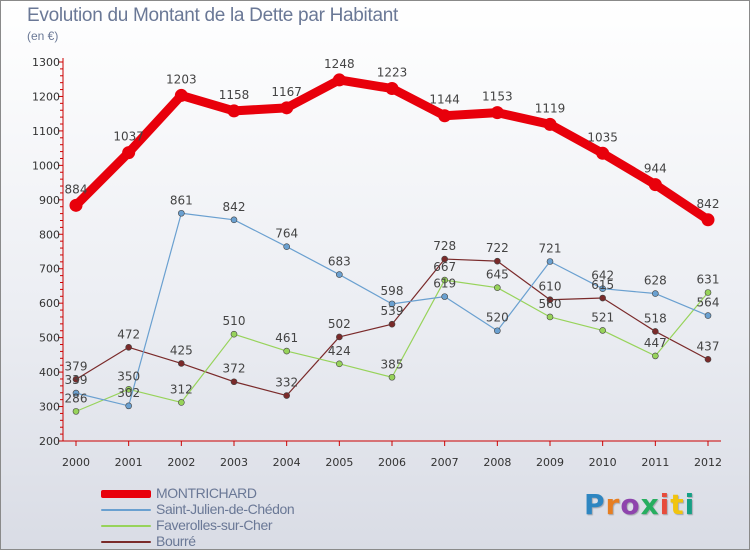 The image size is (750, 550). Describe the element at coordinates (128, 376) in the screenshot. I see `data-label: 350` at that location.